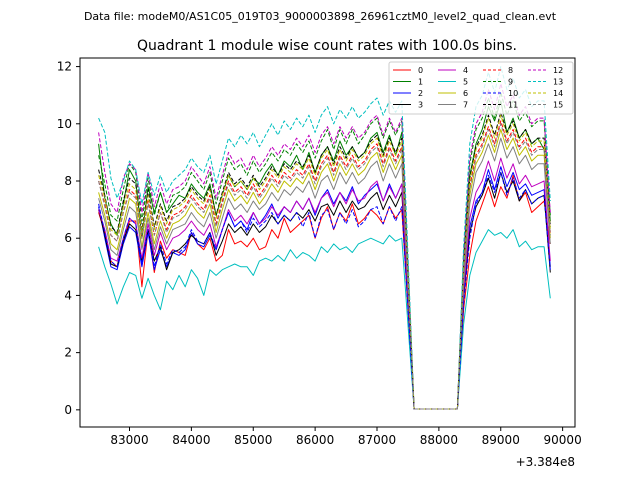  Describe the element at coordinates (510, 82) in the screenshot. I see `legend-label-9: 9` at that location.